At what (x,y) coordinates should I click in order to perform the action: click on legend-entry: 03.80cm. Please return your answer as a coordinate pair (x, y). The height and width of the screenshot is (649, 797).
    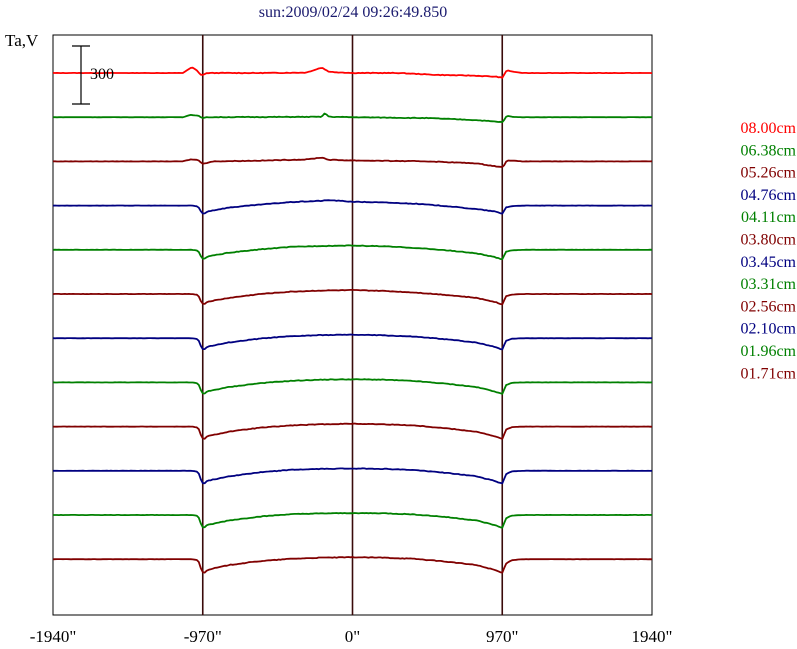
    Looking at the image, I should click on (768, 240).